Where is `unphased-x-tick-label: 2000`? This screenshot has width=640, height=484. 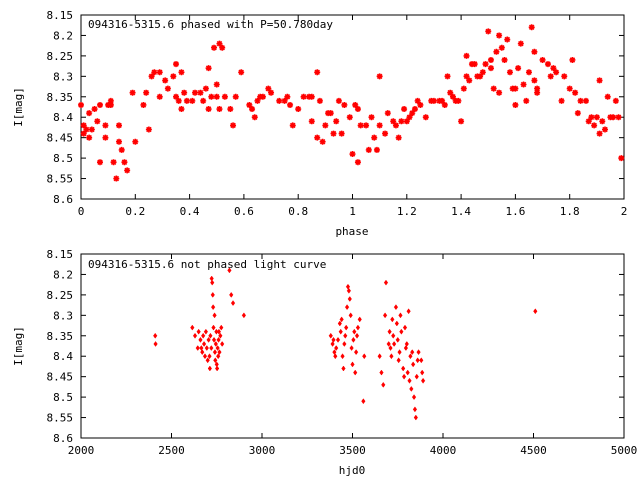
unphased-x-tick-label: 2000 is located at coordinates (81, 450).